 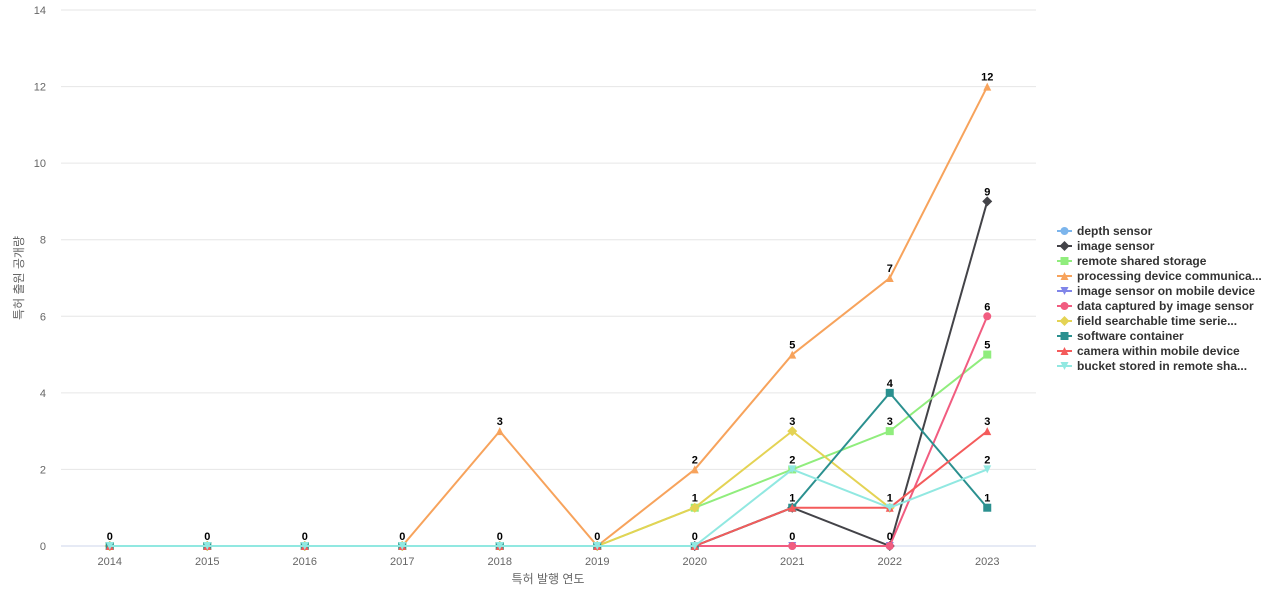 I want to click on data-label: 7, so click(x=890, y=269).